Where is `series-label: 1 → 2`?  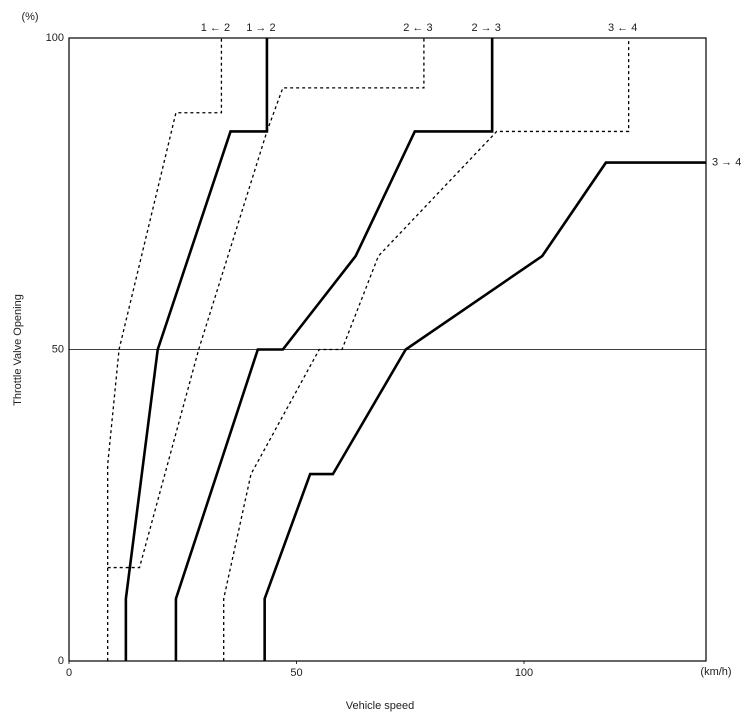 series-label: 1 → 2 is located at coordinates (260, 28).